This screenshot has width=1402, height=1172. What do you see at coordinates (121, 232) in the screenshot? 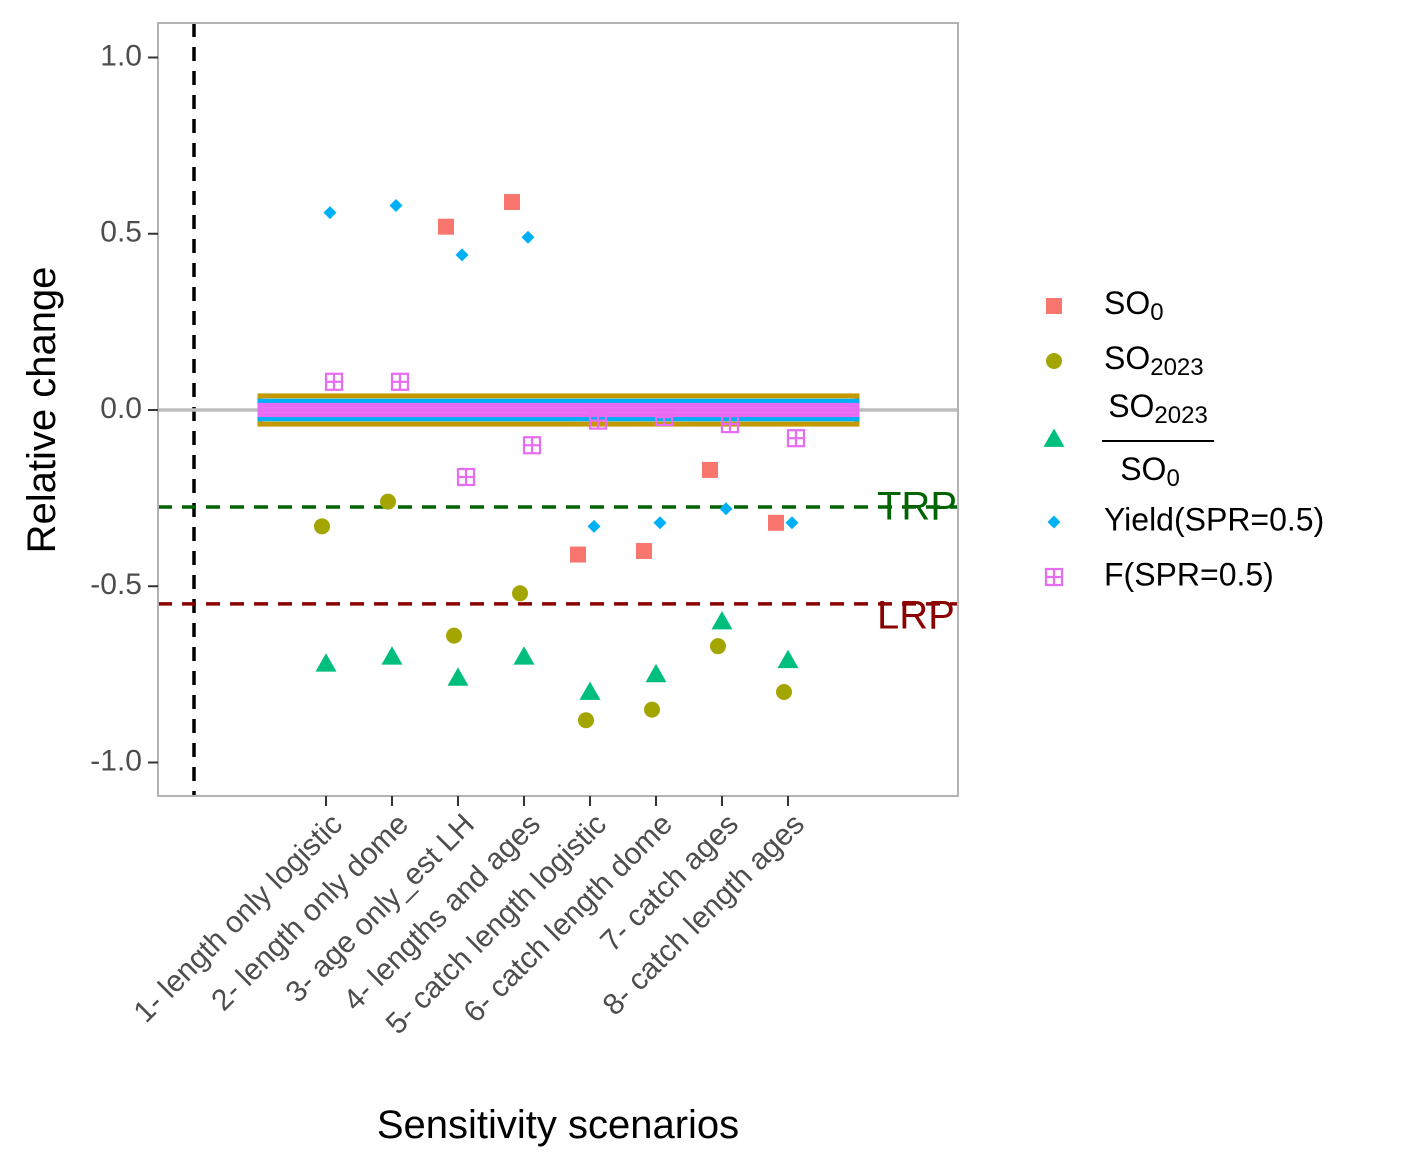
I see `y-tick-label: 0.5` at bounding box center [121, 232].